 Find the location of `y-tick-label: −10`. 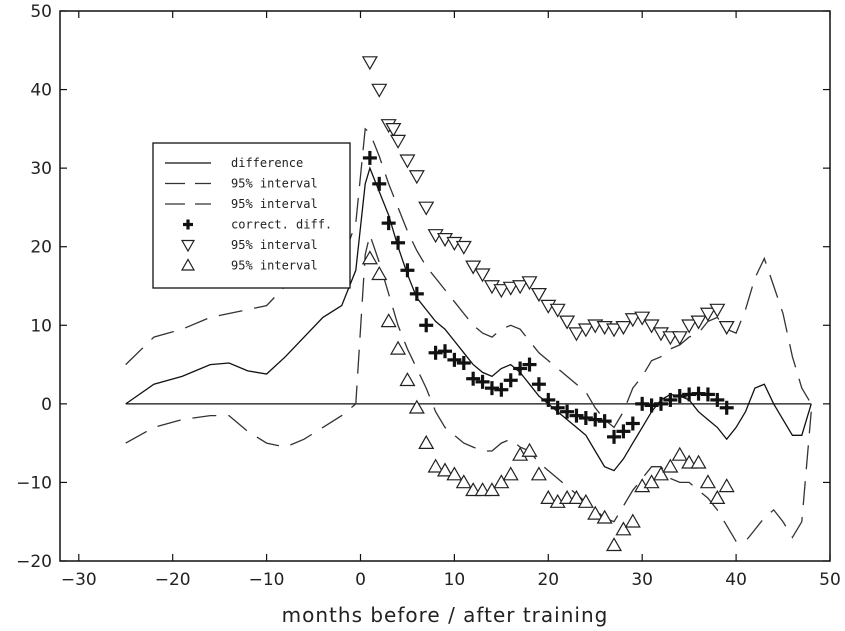

y-tick-label: −10 is located at coordinates (34, 483).